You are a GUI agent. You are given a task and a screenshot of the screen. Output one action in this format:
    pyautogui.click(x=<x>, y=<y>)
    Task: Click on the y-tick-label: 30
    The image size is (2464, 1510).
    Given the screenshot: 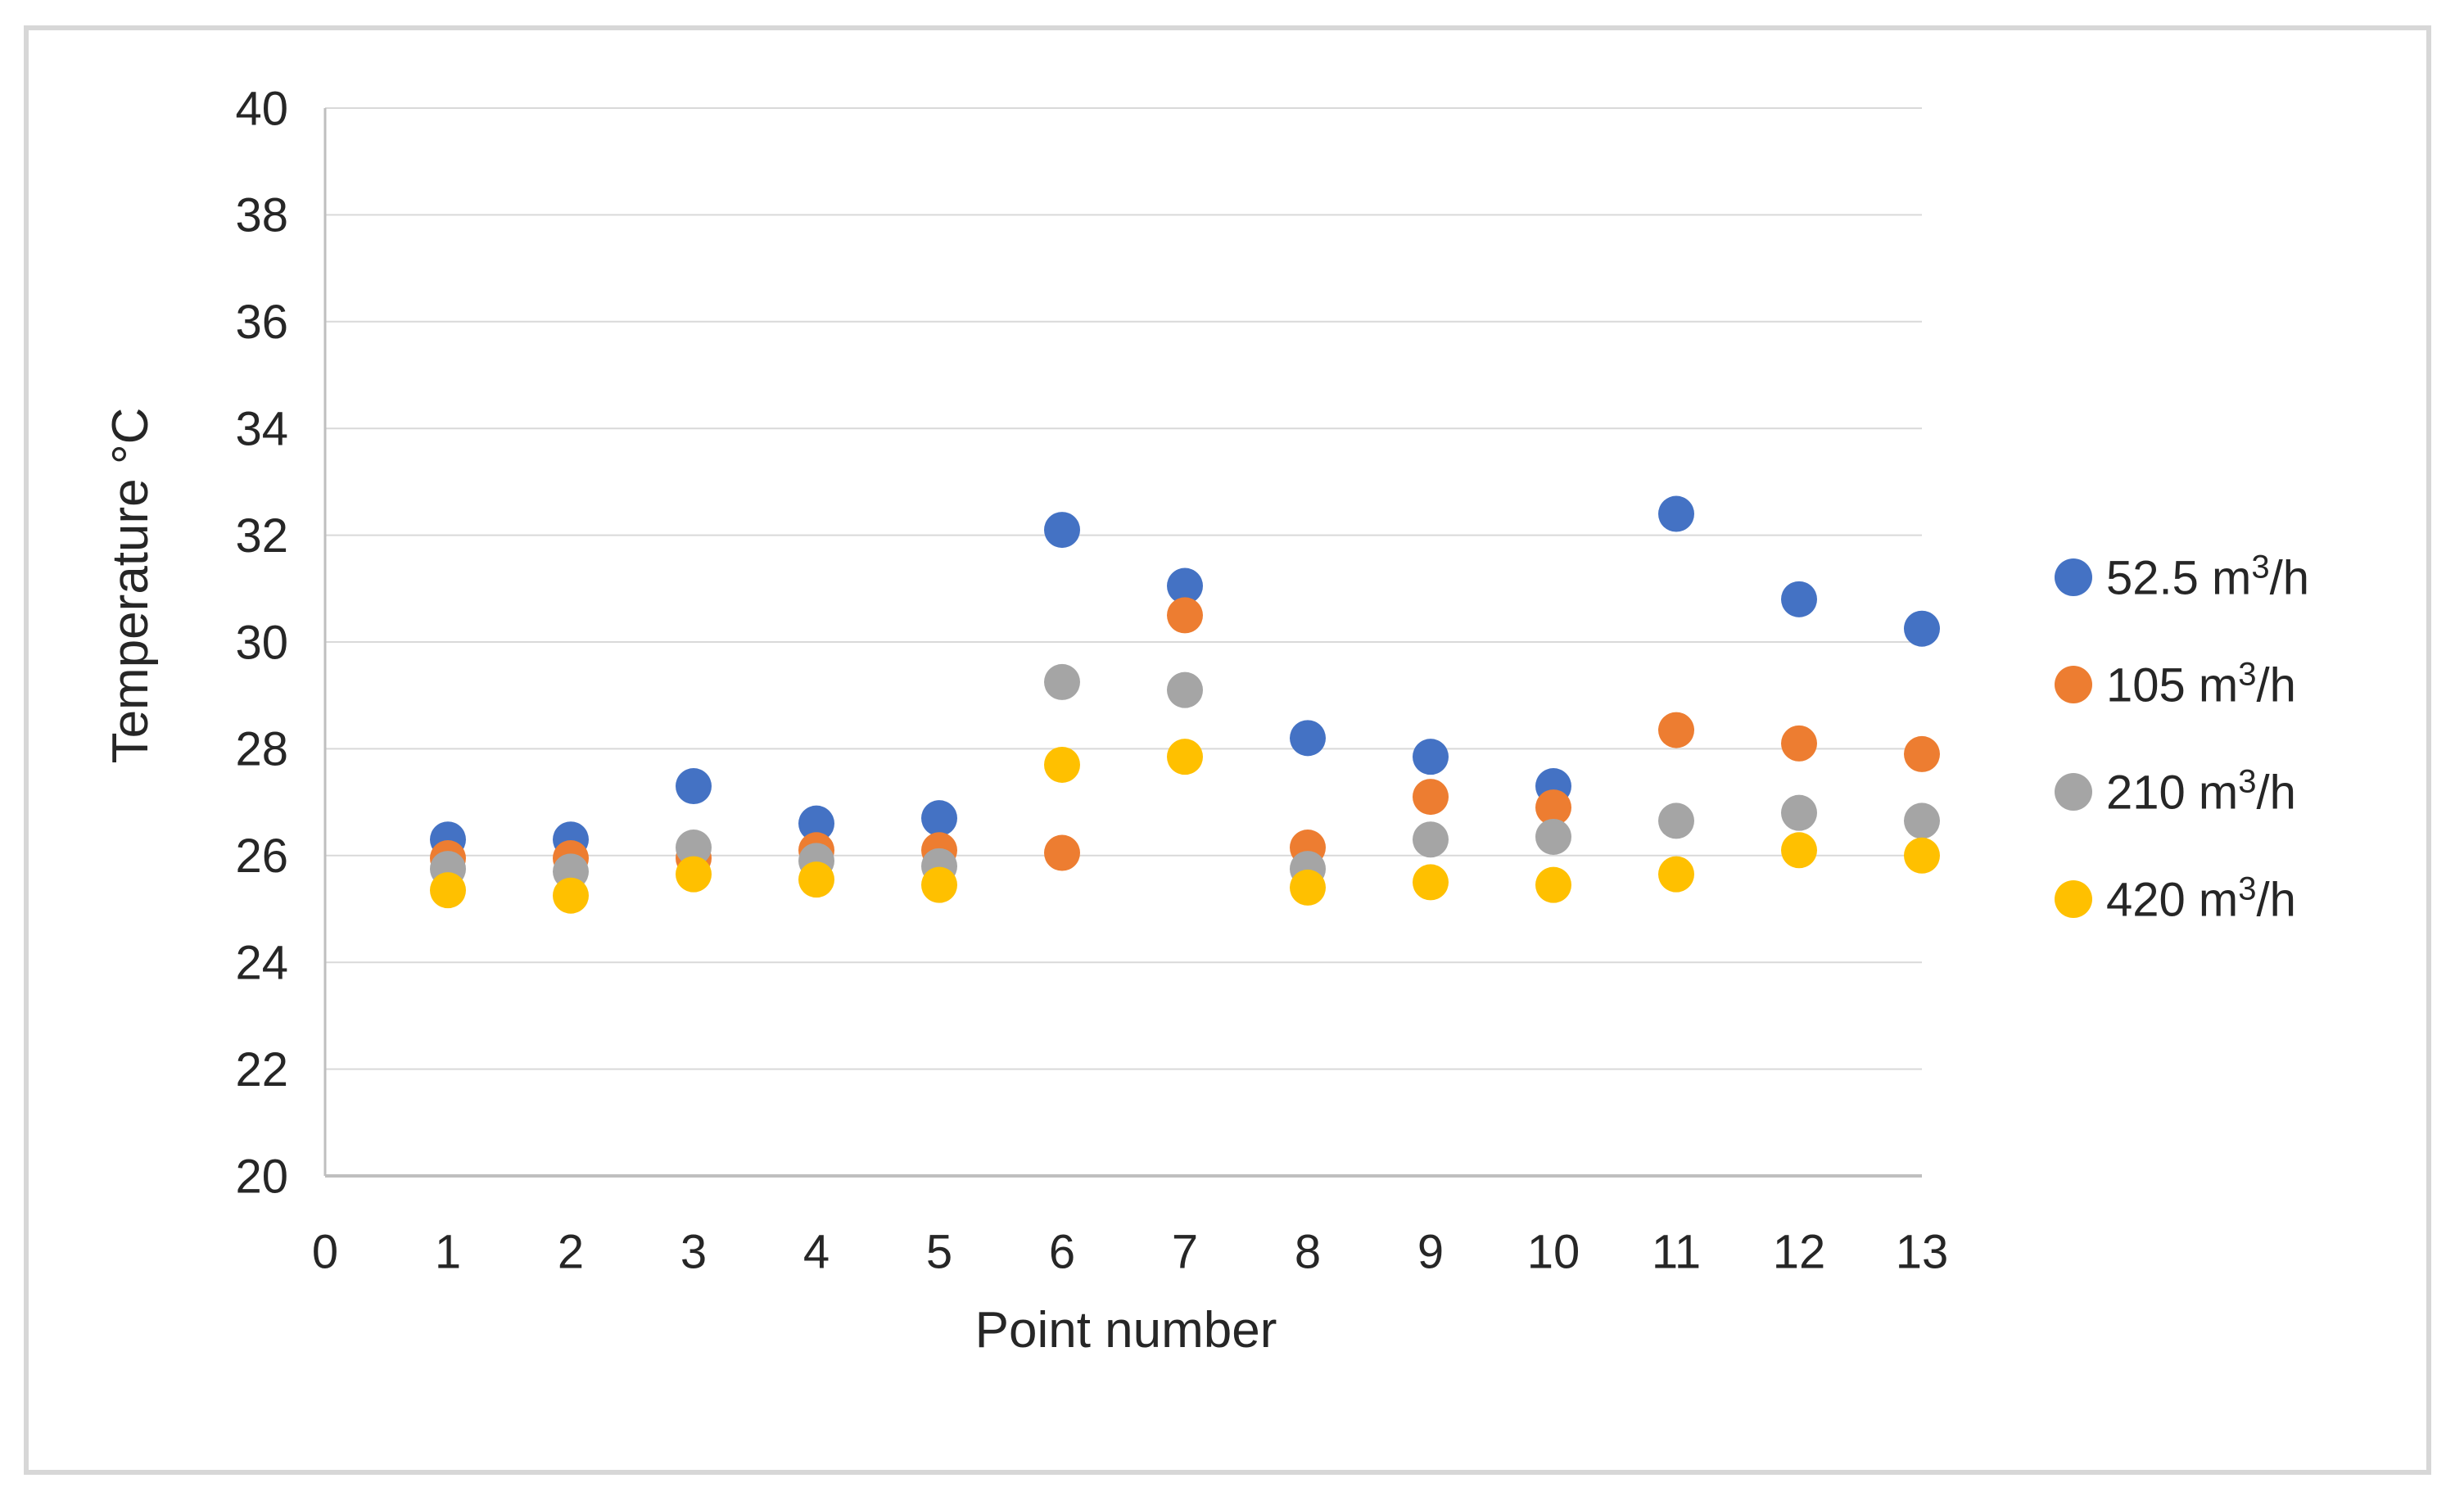 What is the action you would take?
    pyautogui.click(x=261, y=642)
    